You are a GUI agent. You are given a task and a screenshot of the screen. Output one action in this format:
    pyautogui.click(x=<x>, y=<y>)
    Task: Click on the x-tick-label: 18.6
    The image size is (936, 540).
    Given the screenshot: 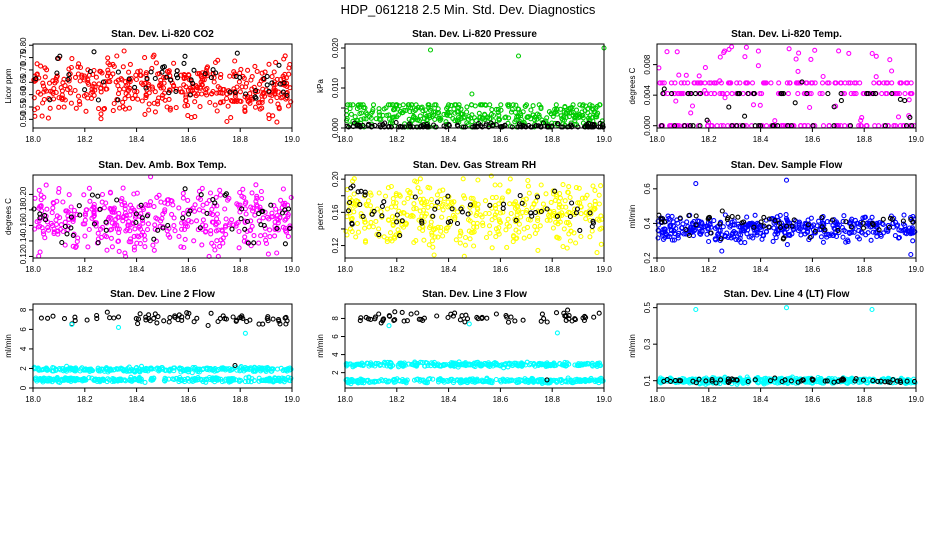 What is the action you would take?
    pyautogui.click(x=189, y=139)
    